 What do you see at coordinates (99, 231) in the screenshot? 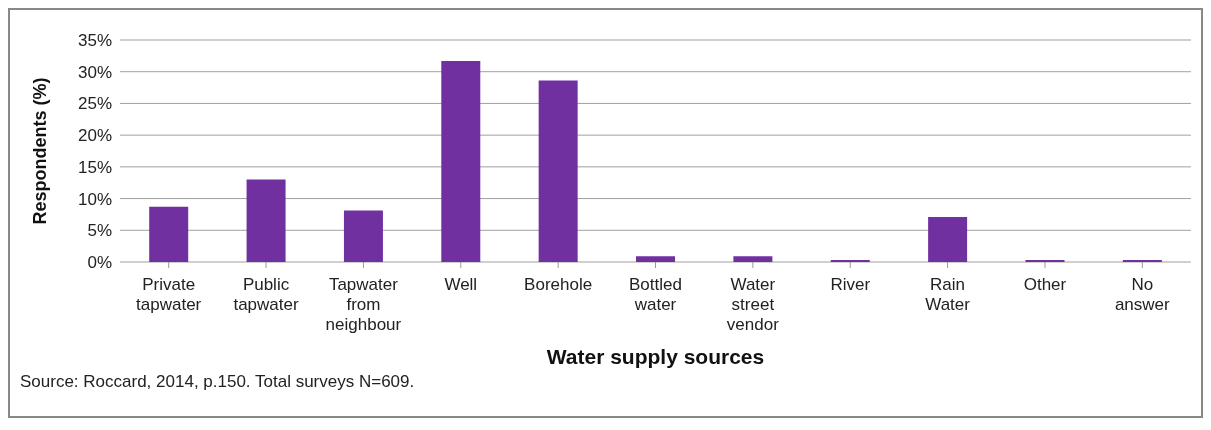
I see `y-tick-label: 5%` at bounding box center [99, 231].